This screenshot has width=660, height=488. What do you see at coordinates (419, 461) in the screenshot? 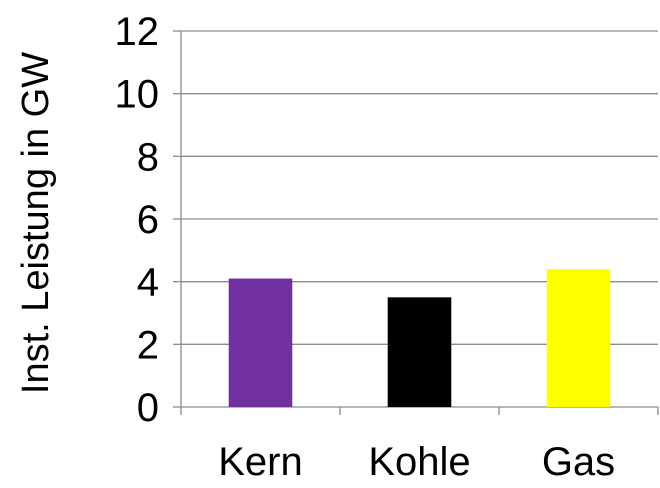
I see `x-tick-label: Kohle` at bounding box center [419, 461].